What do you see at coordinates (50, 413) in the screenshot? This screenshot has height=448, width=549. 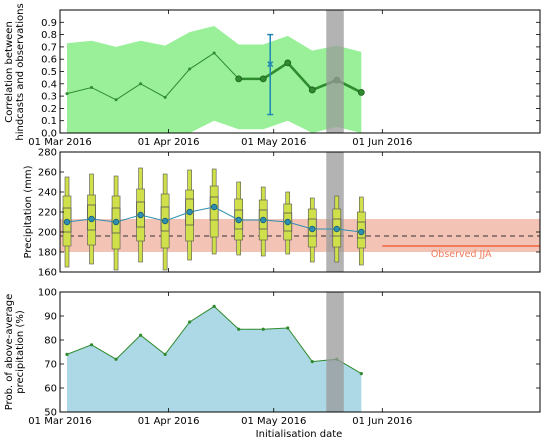 I see `y-tick-label: 50` at bounding box center [50, 413].